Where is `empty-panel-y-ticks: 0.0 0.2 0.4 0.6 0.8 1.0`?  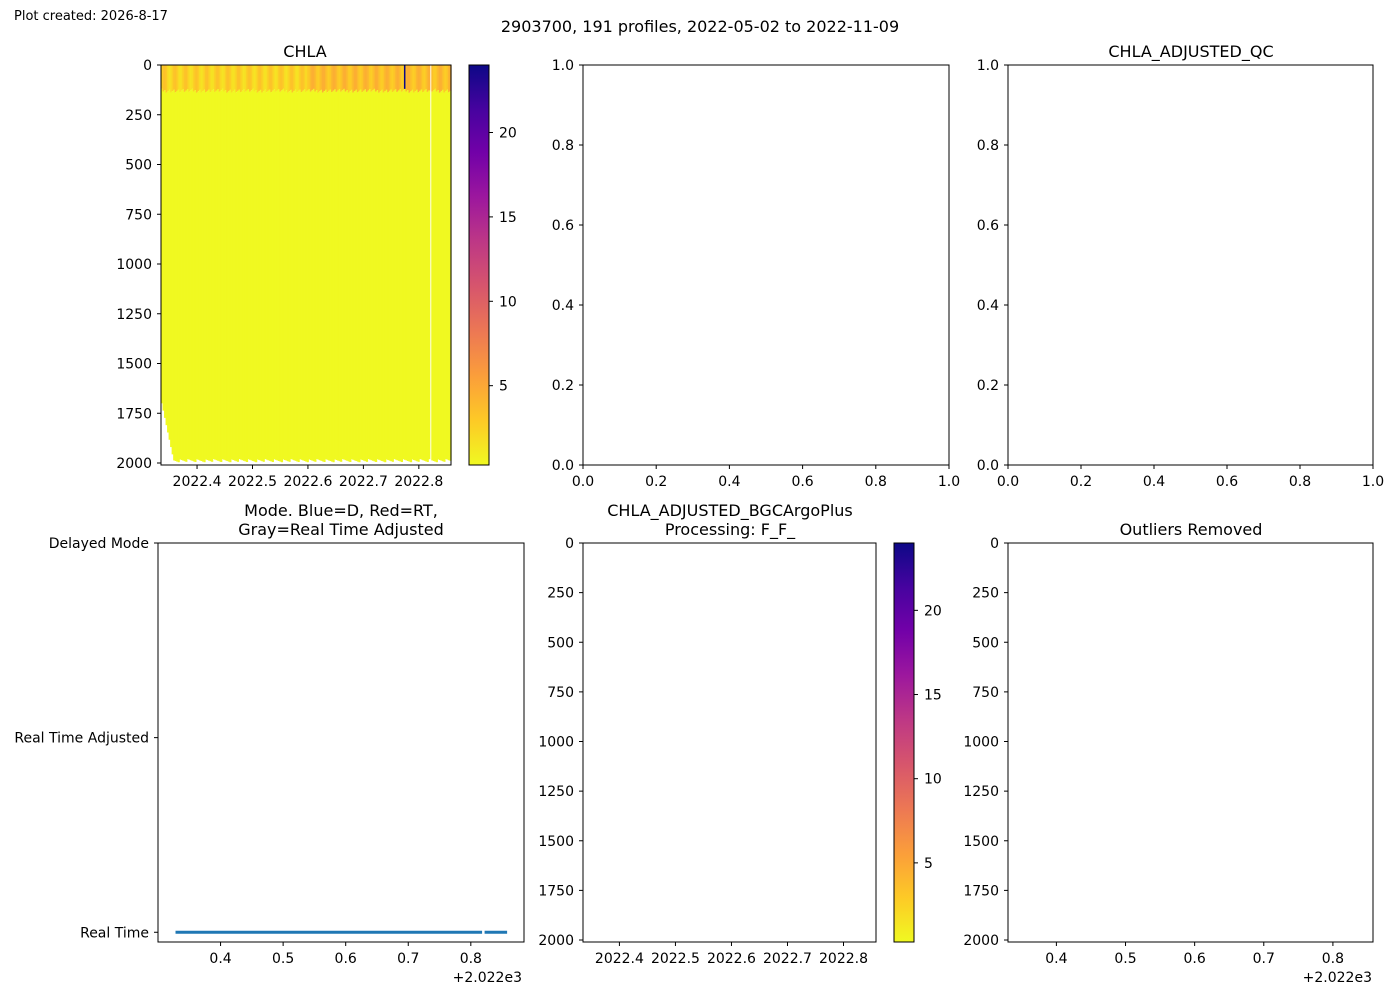
empty-panel-y-ticks: 0.0 0.2 0.4 0.6 0.8 1.0 is located at coordinates (567, 266).